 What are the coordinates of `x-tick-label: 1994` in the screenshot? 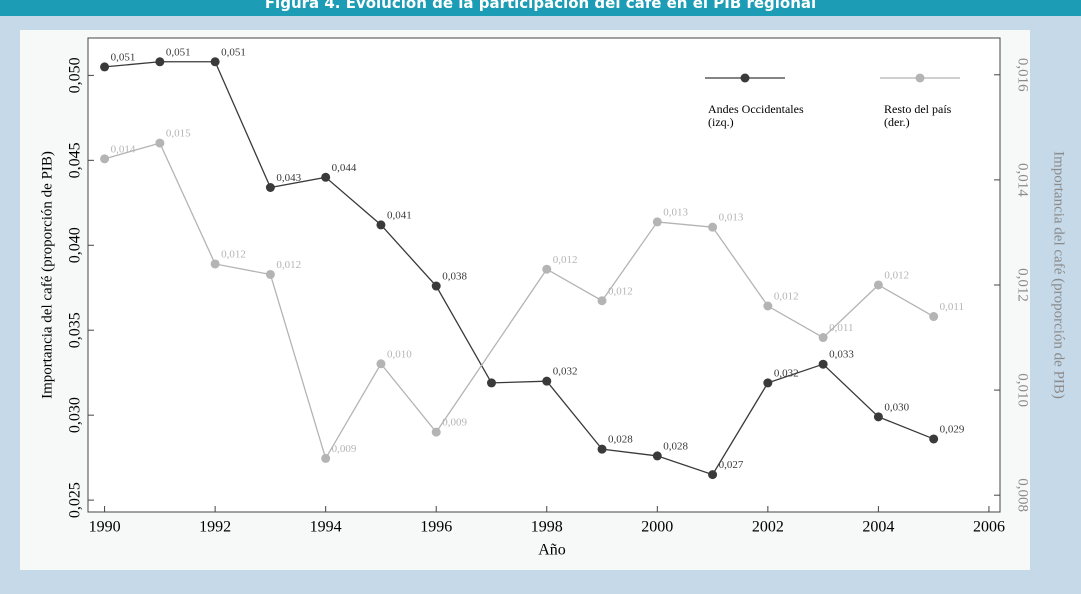 It's located at (326, 527).